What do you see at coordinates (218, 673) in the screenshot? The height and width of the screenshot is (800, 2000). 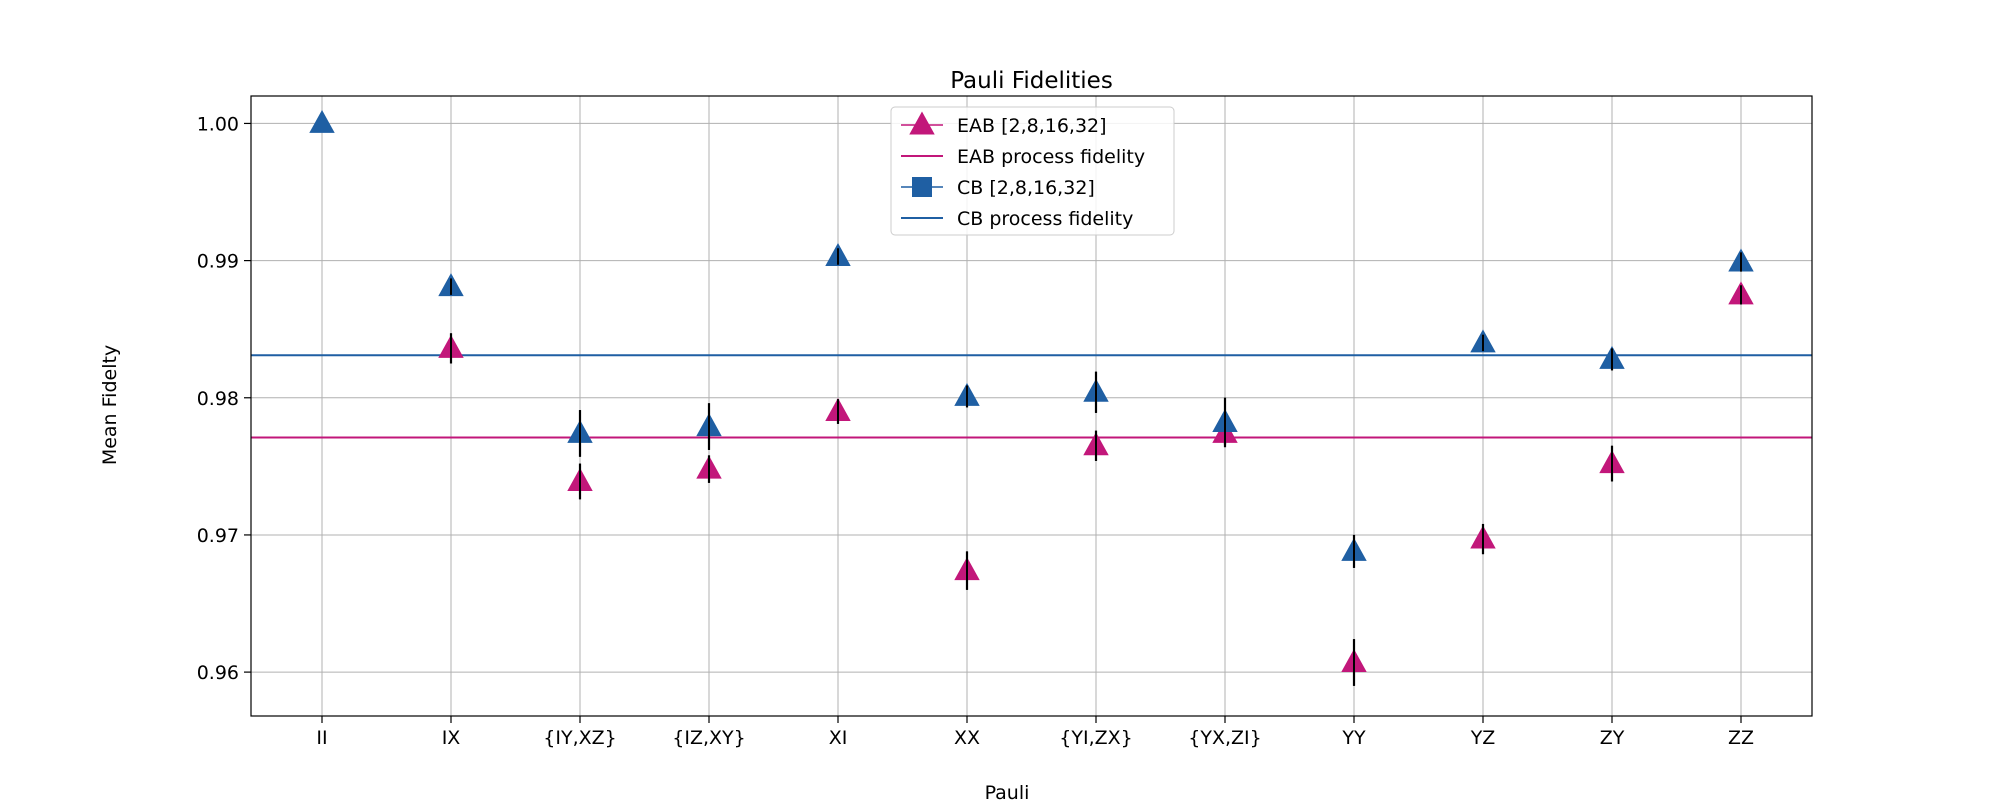 I see `y-tick-label: 0.96` at bounding box center [218, 673].